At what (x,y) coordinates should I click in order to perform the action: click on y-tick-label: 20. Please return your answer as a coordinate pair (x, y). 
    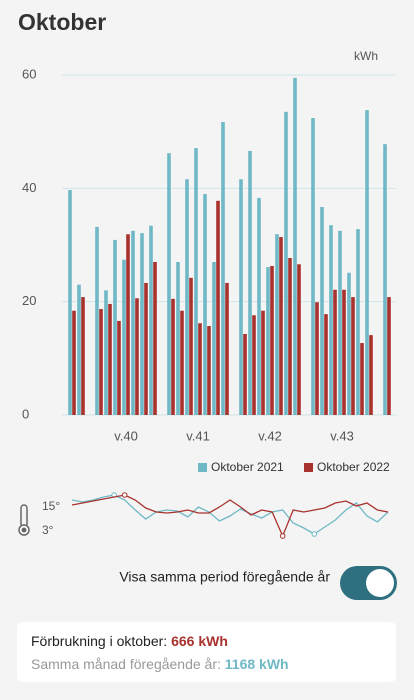
    Looking at the image, I should click on (29, 300).